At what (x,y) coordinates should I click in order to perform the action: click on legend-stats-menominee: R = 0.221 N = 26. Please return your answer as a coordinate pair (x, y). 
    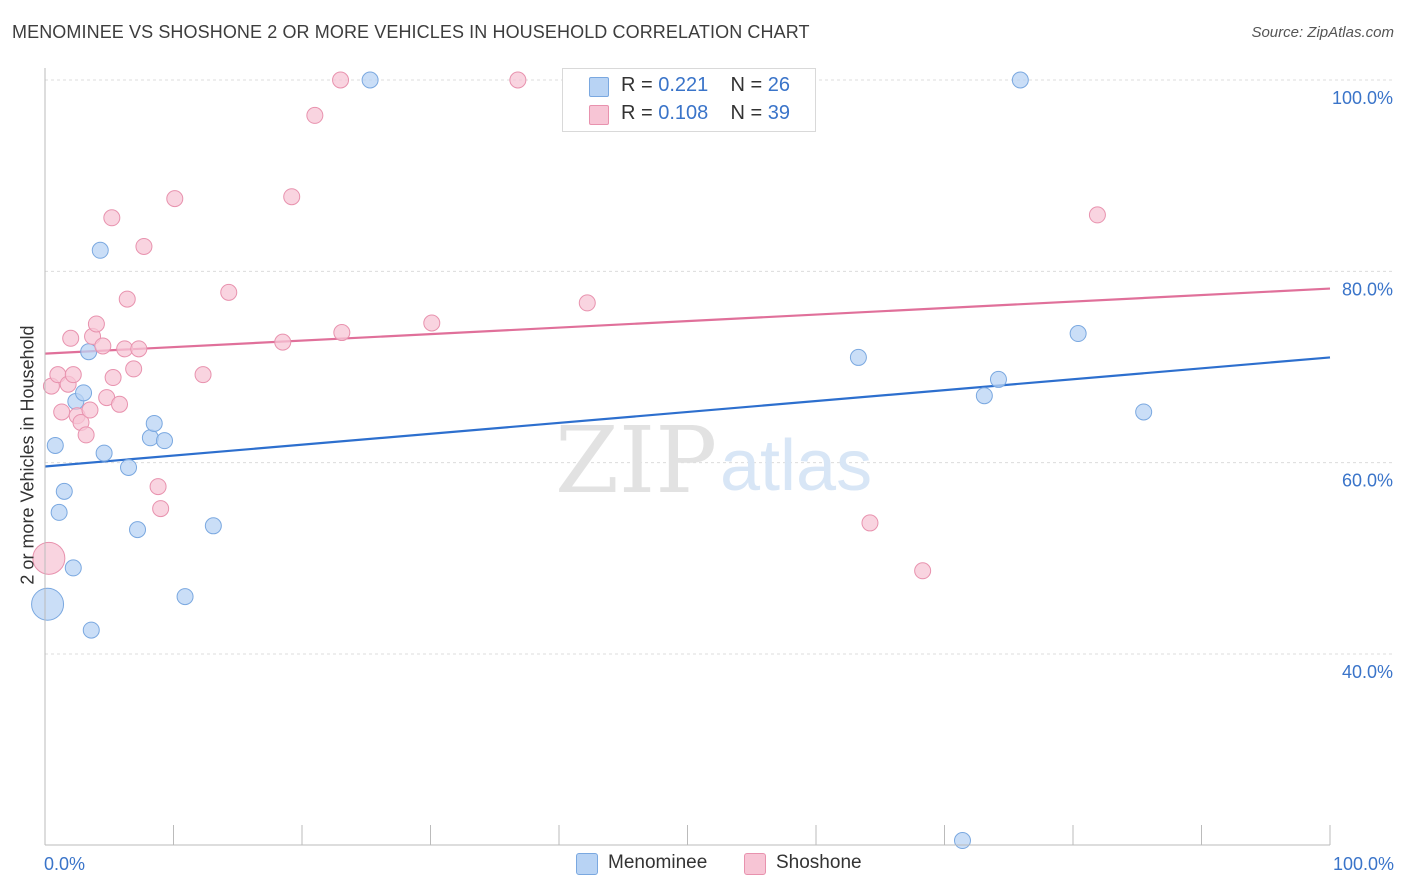
    Looking at the image, I should click on (705, 85).